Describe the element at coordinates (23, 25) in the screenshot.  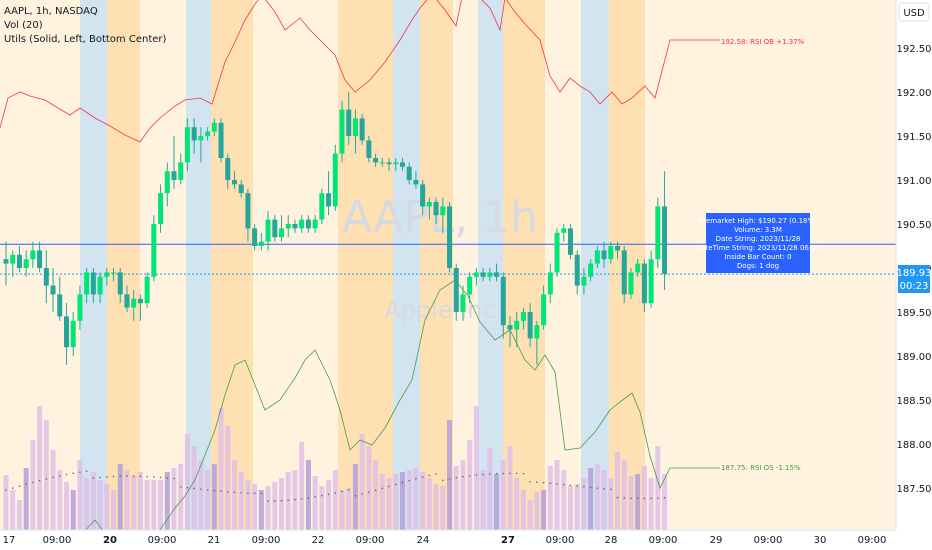
I see `legend-volume: Vol (20)` at that location.